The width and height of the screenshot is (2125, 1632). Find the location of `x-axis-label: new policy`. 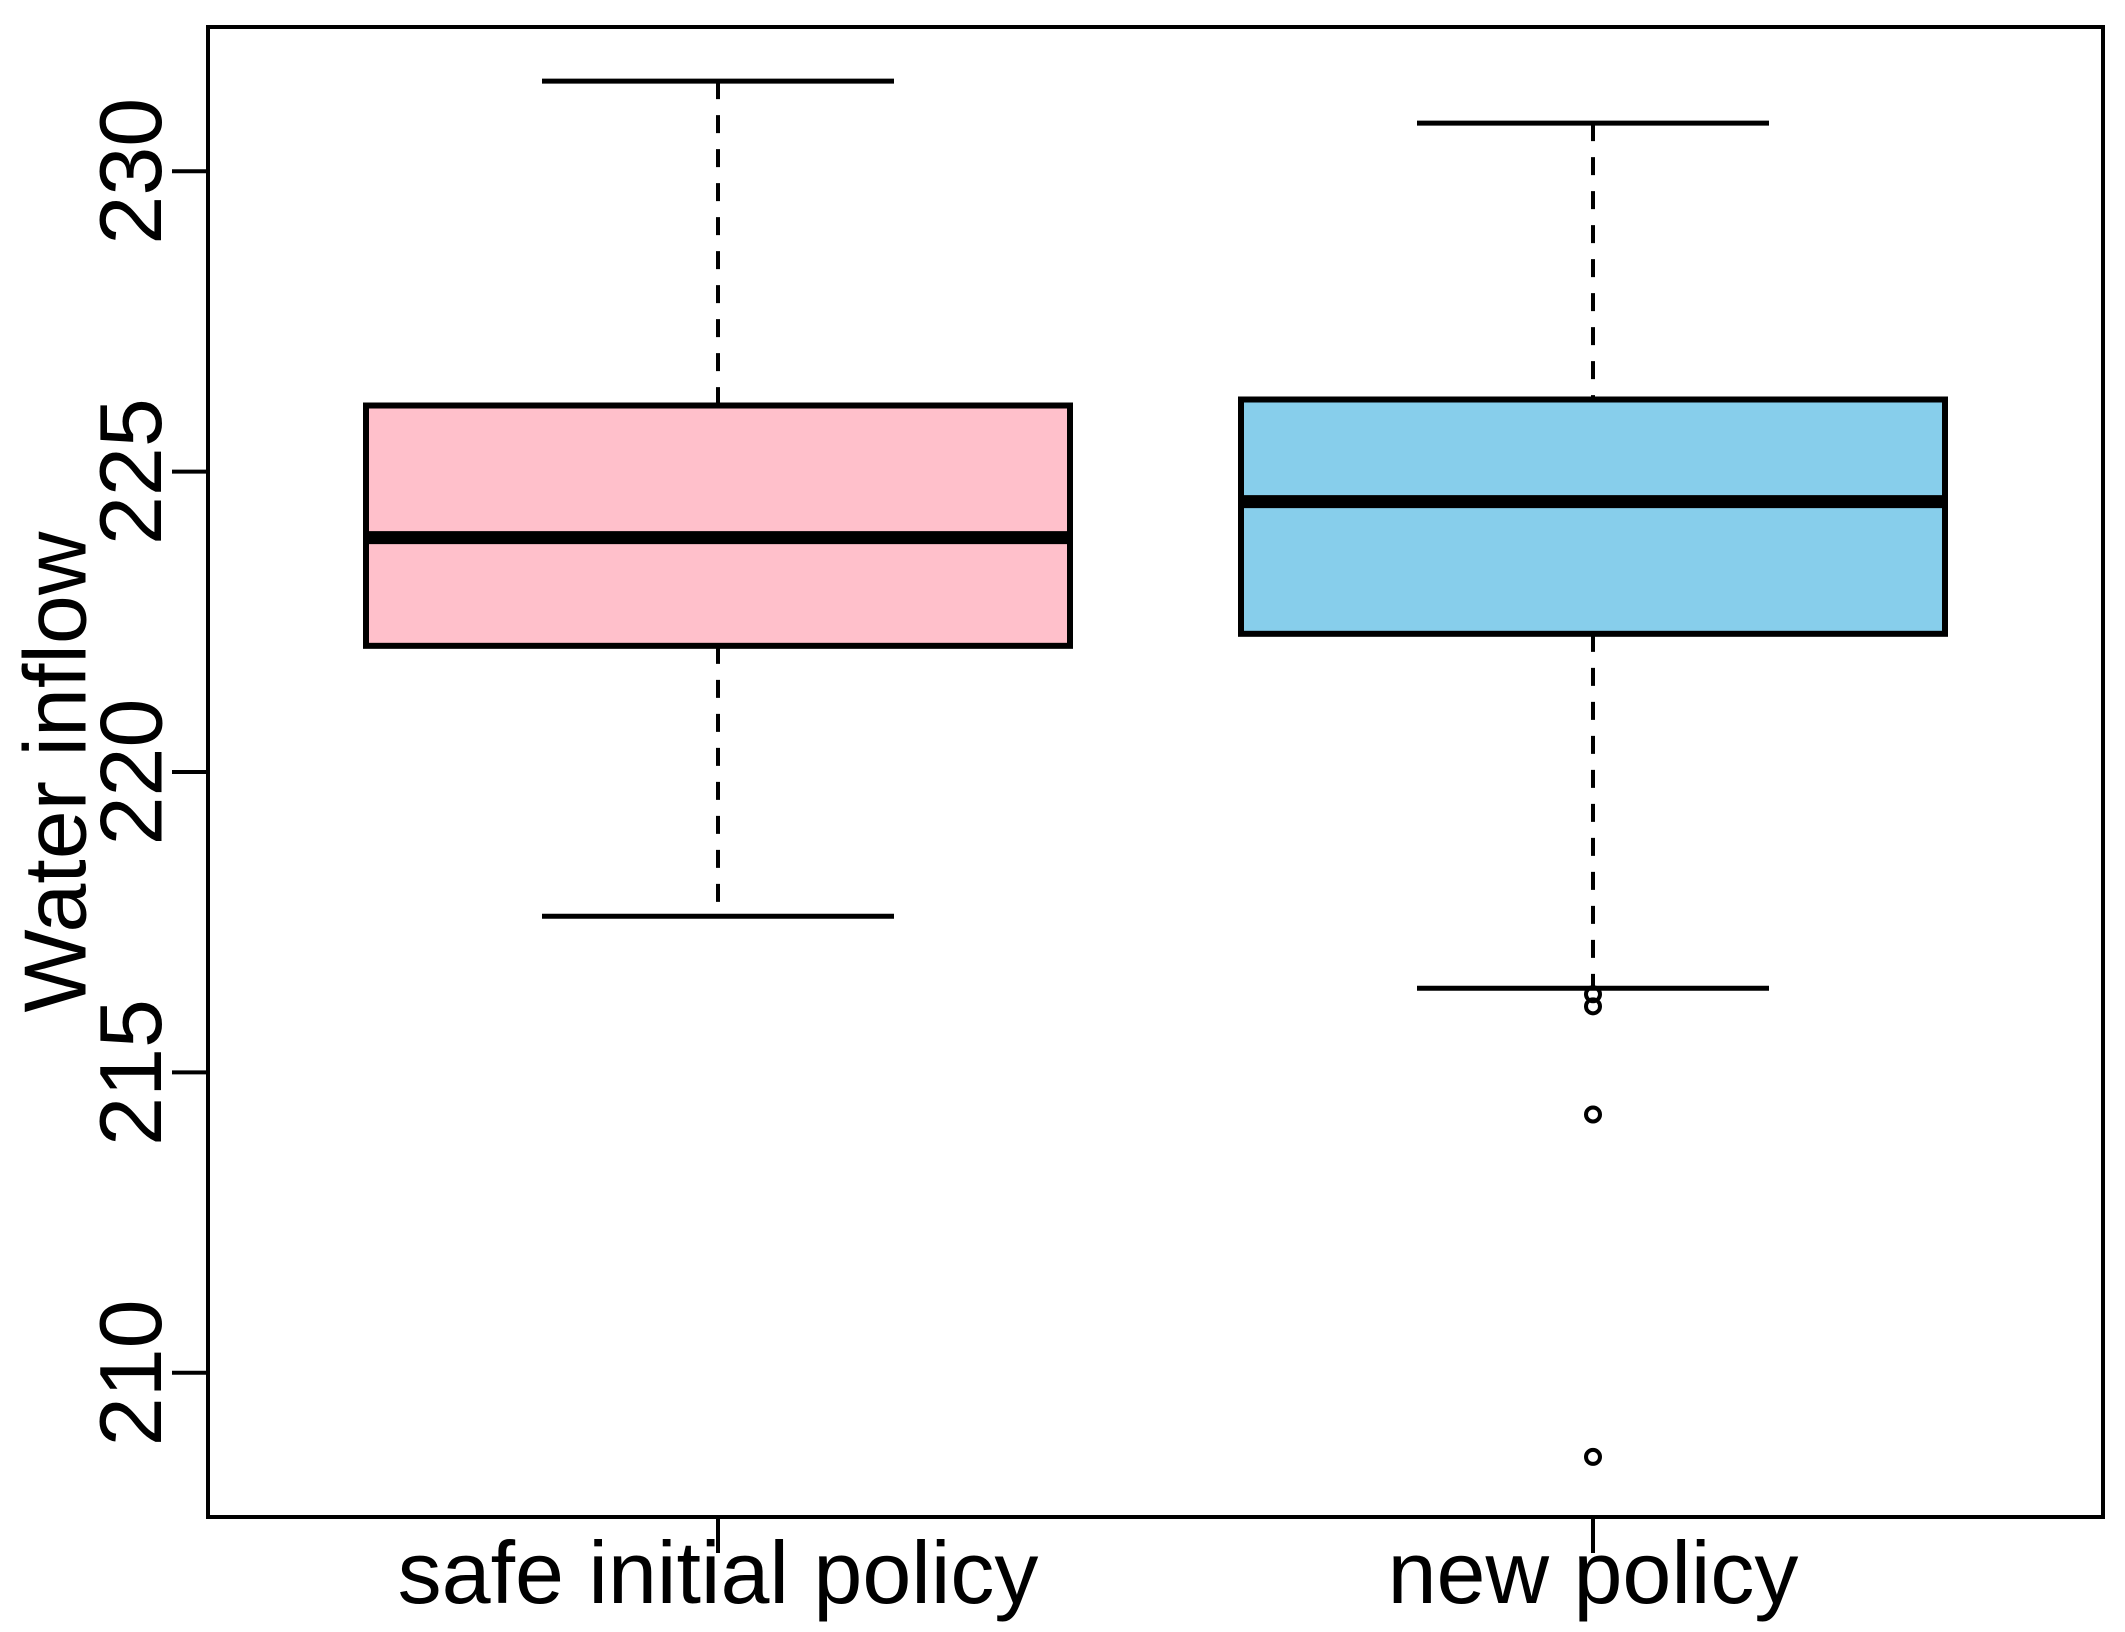

x-axis-label: new policy is located at coordinates (1593, 1572).